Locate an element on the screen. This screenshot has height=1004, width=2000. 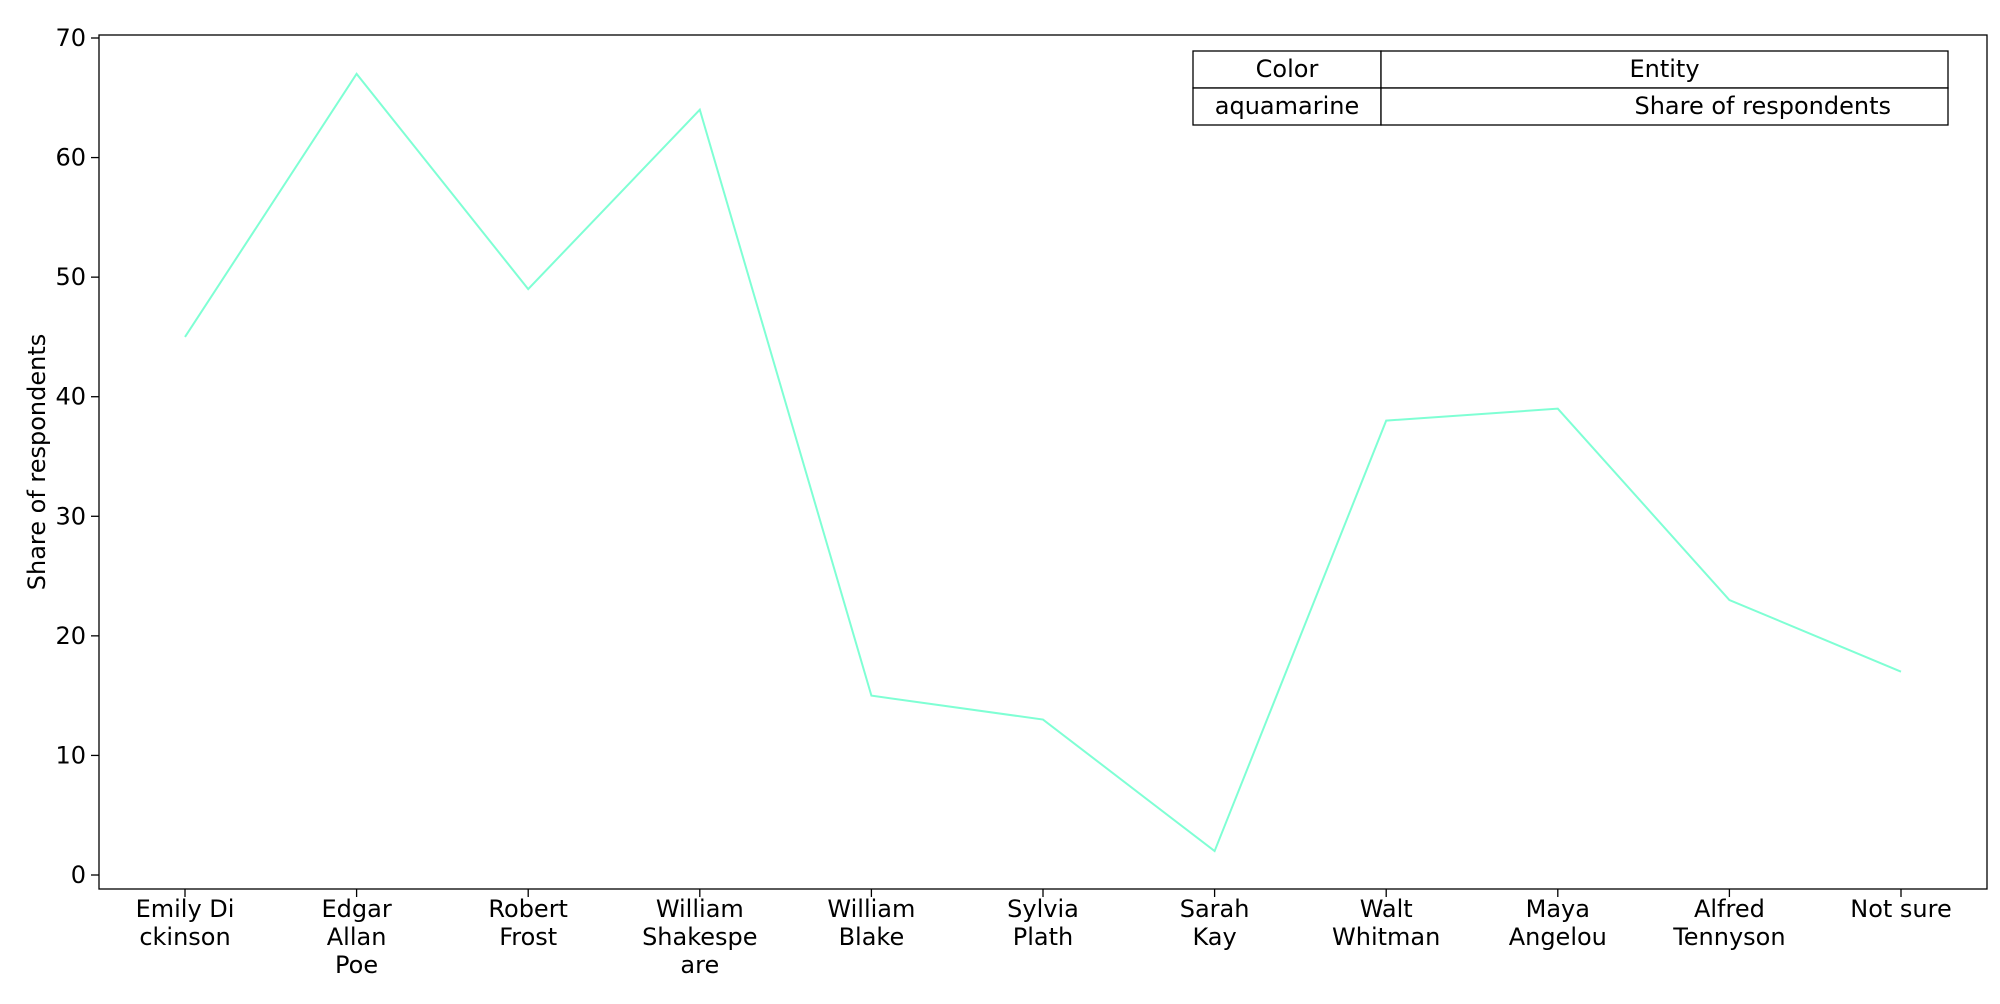
legend-entity-header: Entity is located at coordinates (1664, 69).